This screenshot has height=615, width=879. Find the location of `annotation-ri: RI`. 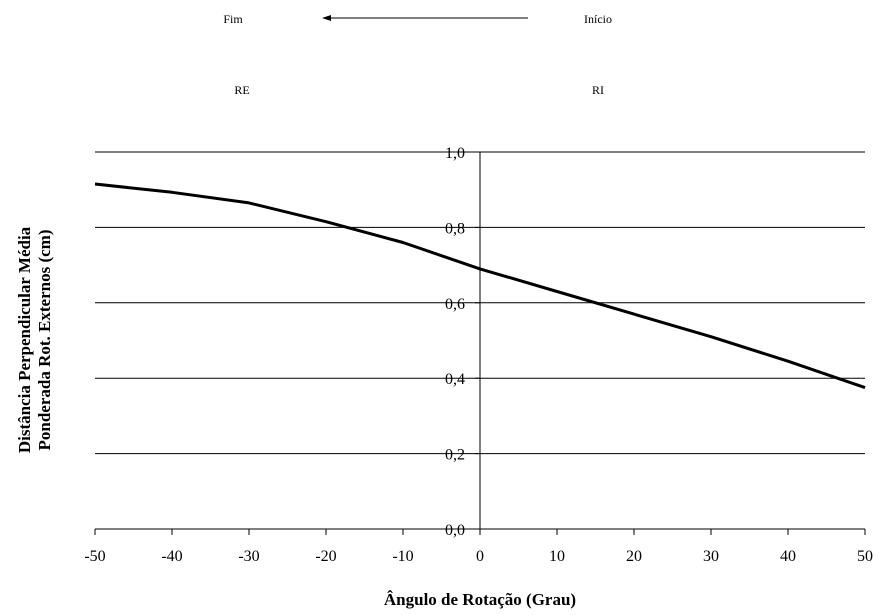

annotation-ri: RI is located at coordinates (598, 90).